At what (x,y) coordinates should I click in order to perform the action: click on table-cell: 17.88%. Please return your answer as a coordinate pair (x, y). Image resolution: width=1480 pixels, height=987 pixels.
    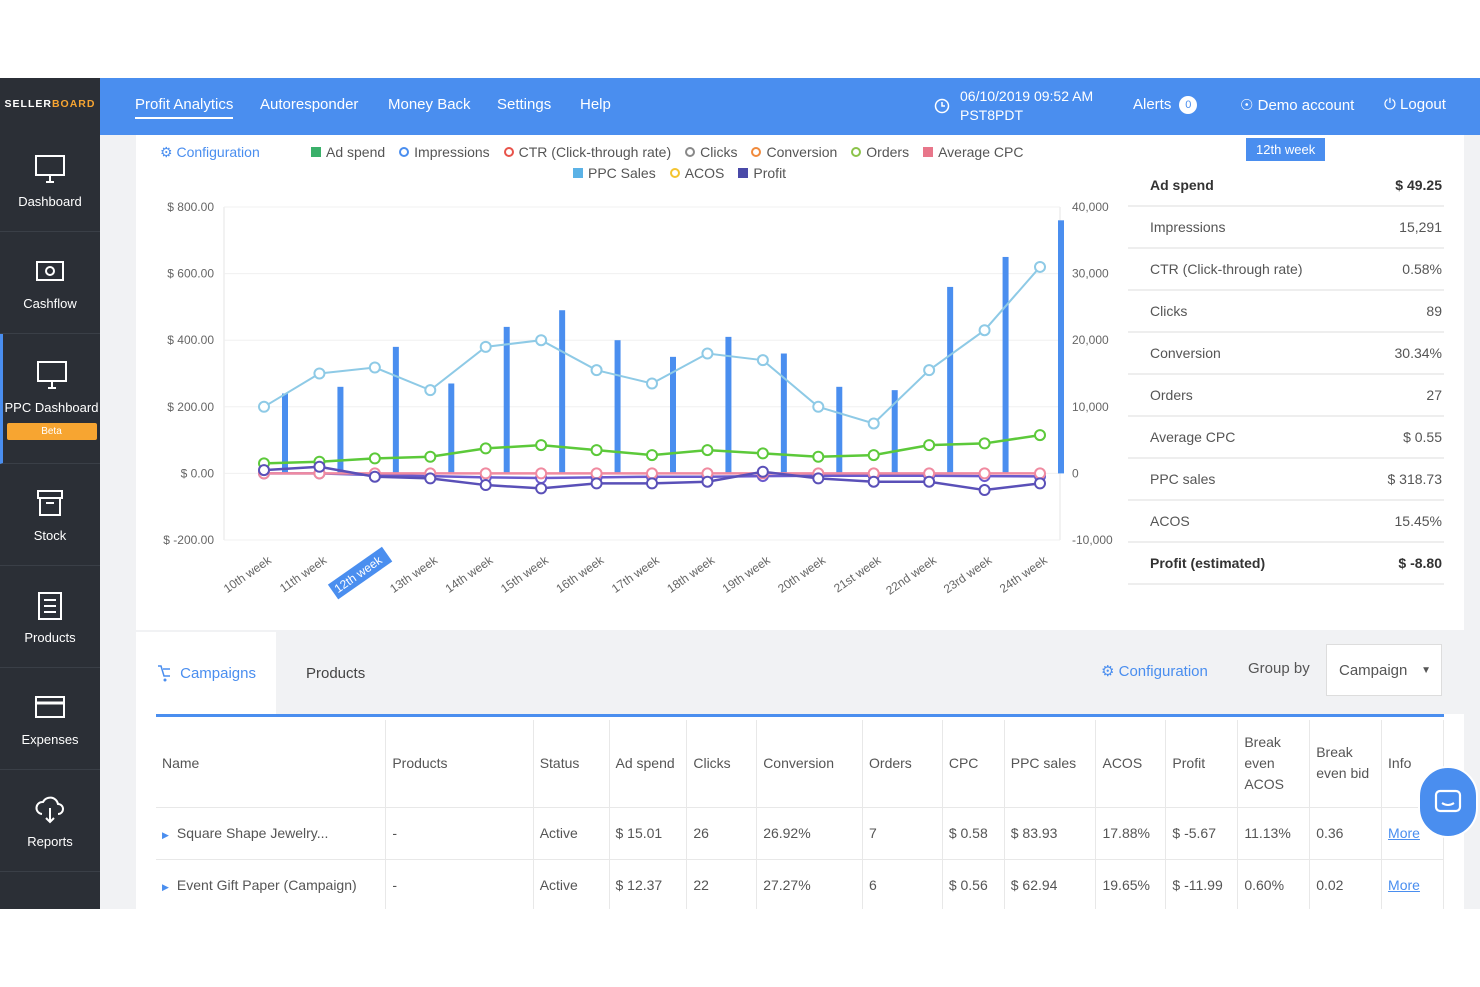
    Looking at the image, I should click on (1131, 832).